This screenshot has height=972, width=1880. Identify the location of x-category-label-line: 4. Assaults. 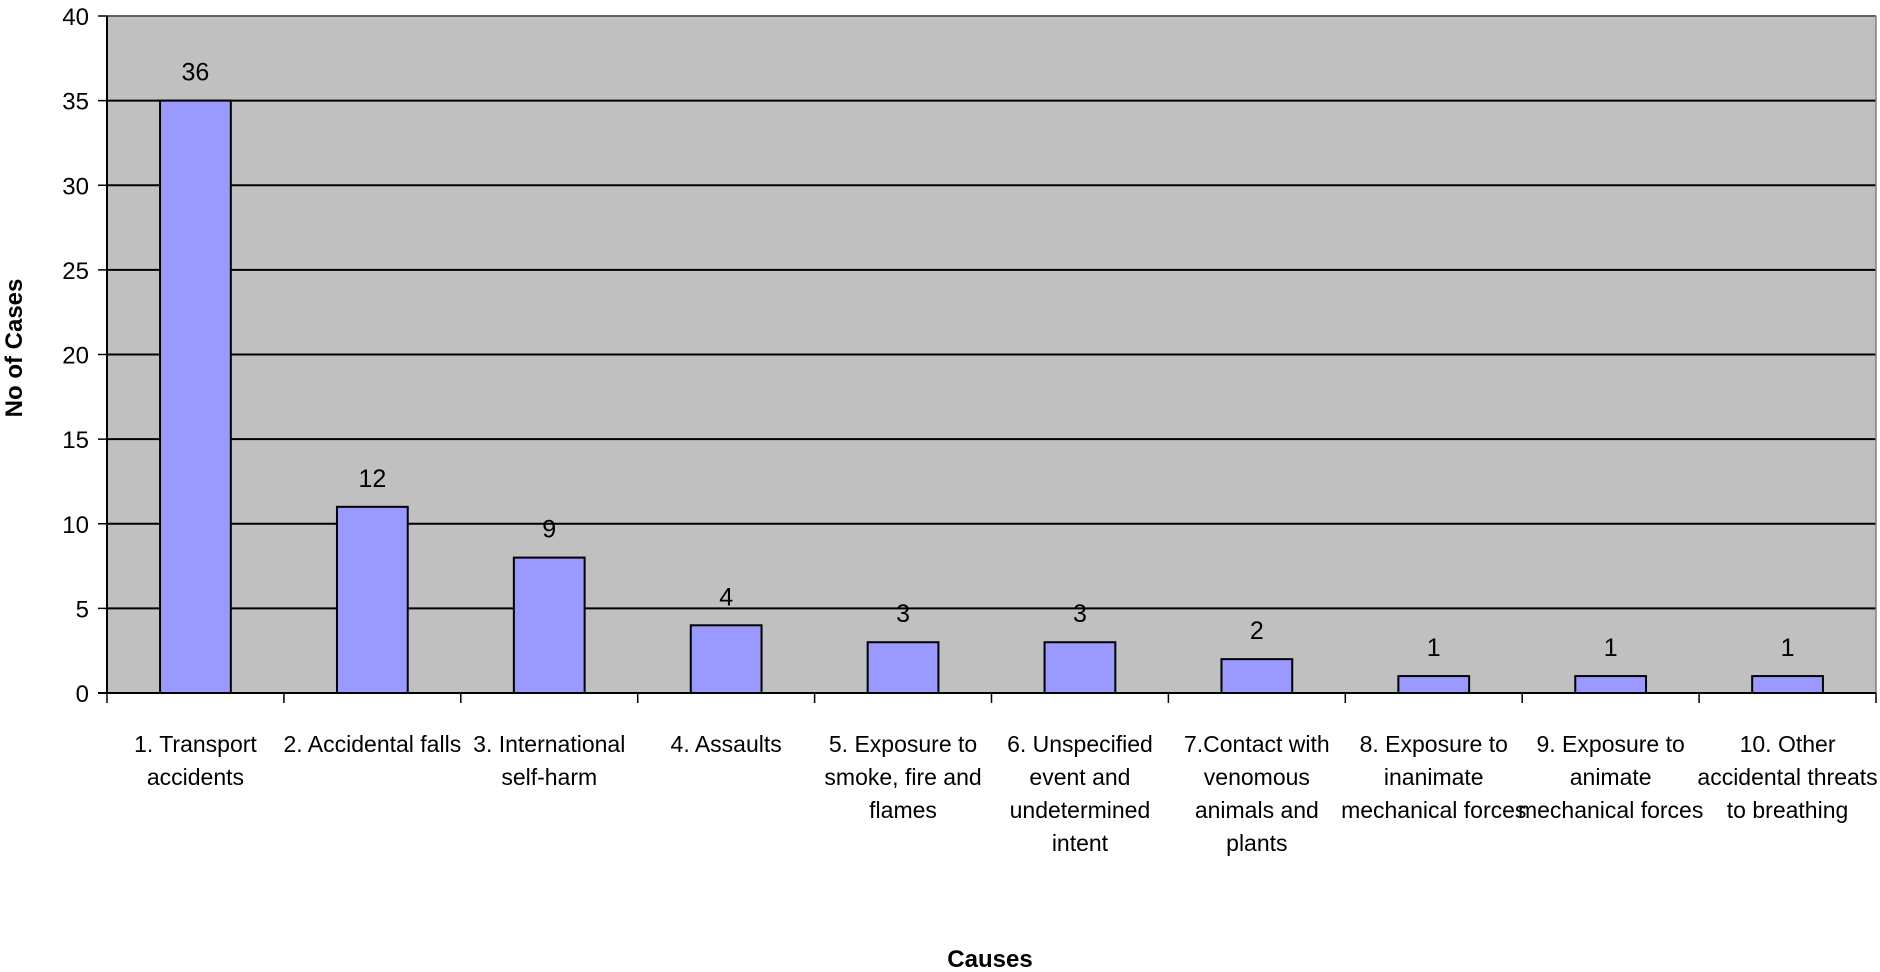
(726, 744).